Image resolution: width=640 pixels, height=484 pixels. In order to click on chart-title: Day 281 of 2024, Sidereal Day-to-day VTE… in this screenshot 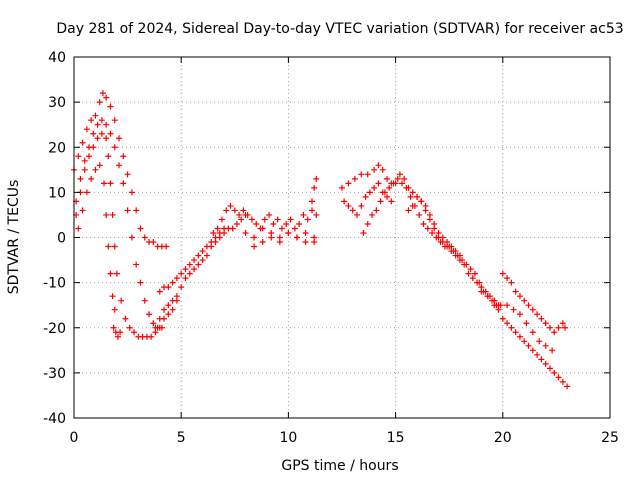, I will do `click(339, 29)`.